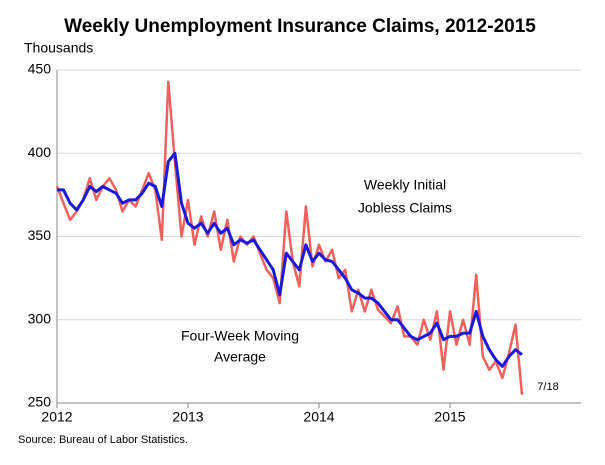 The height and width of the screenshot is (465, 605). I want to click on annotation: Four-Week Moving, so click(240, 336).